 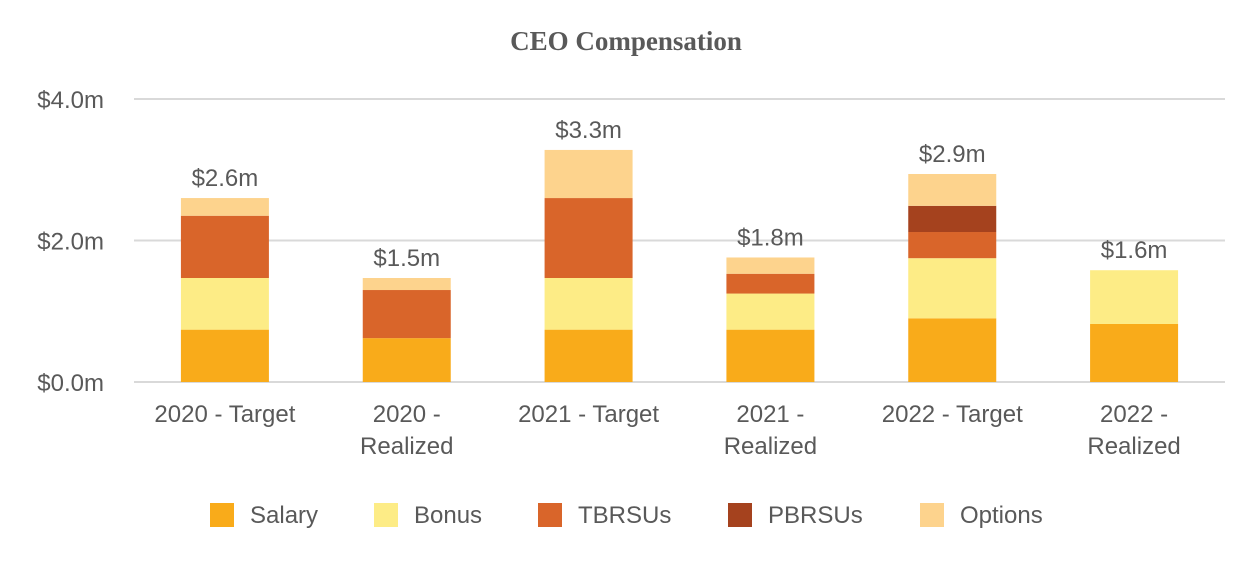 What do you see at coordinates (1001, 515) in the screenshot?
I see `legend-label: Options` at bounding box center [1001, 515].